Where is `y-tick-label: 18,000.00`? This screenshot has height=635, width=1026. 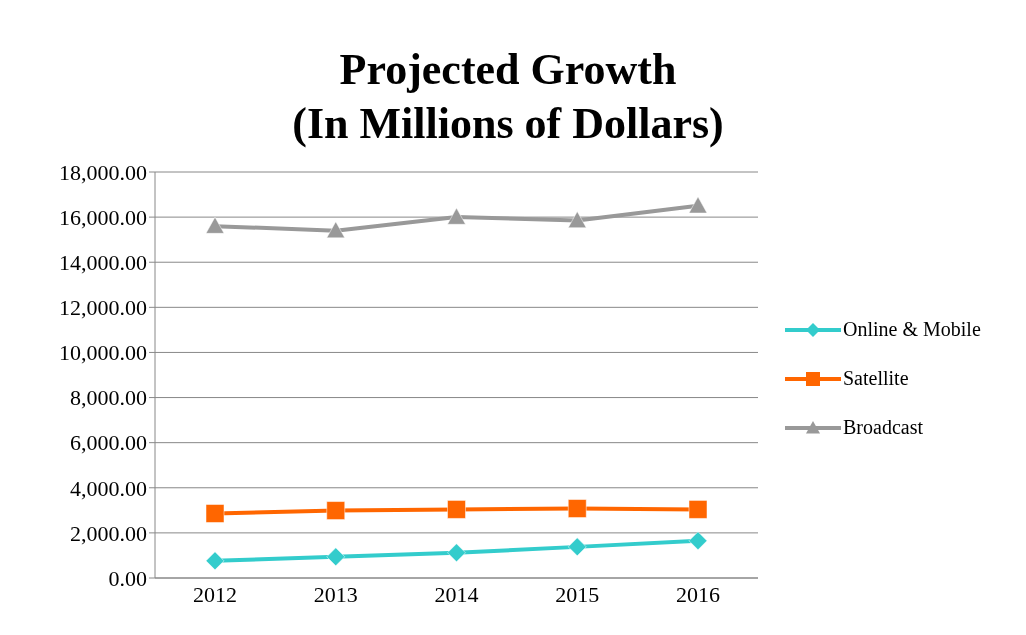 y-tick-label: 18,000.00 is located at coordinates (103, 172).